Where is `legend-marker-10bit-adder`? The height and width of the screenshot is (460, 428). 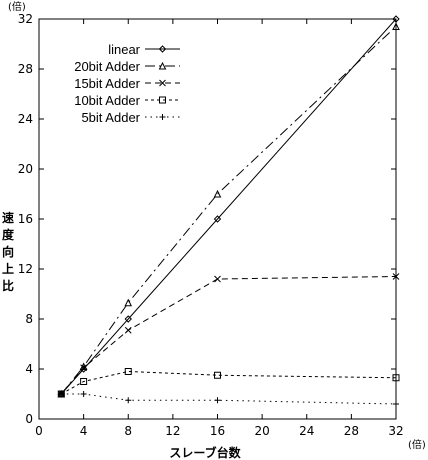
legend-marker-10bit-adder is located at coordinates (162, 100).